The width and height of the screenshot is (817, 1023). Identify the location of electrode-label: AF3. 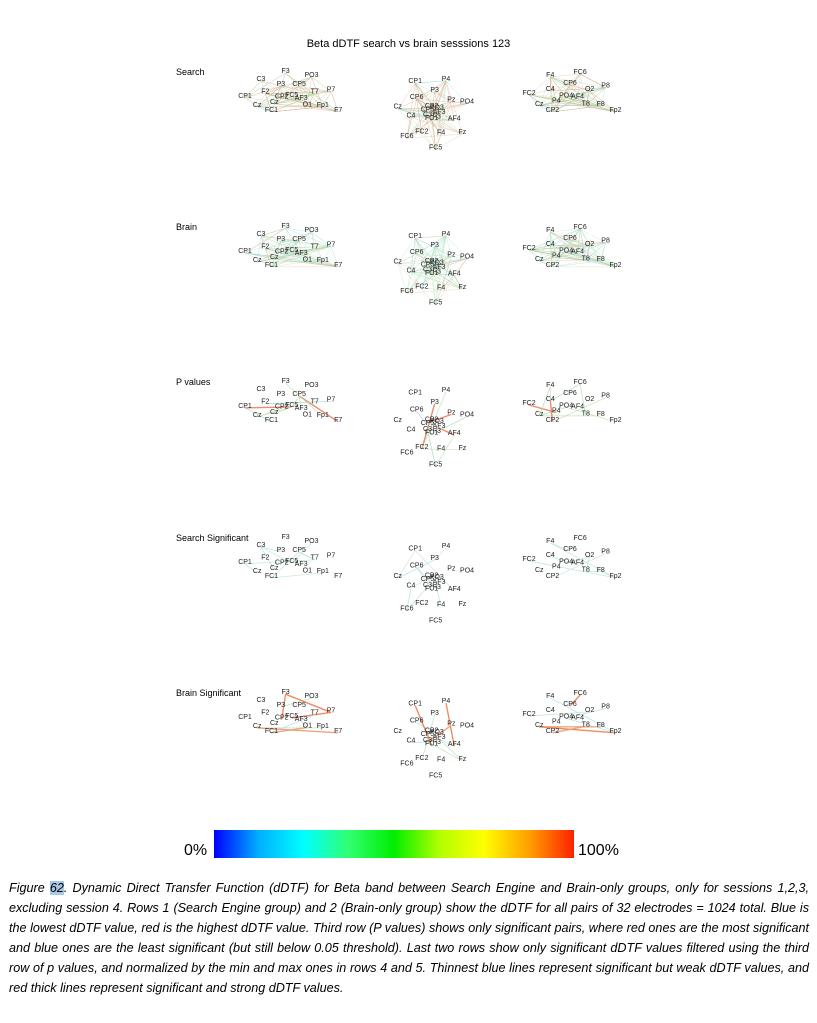
(439, 267).